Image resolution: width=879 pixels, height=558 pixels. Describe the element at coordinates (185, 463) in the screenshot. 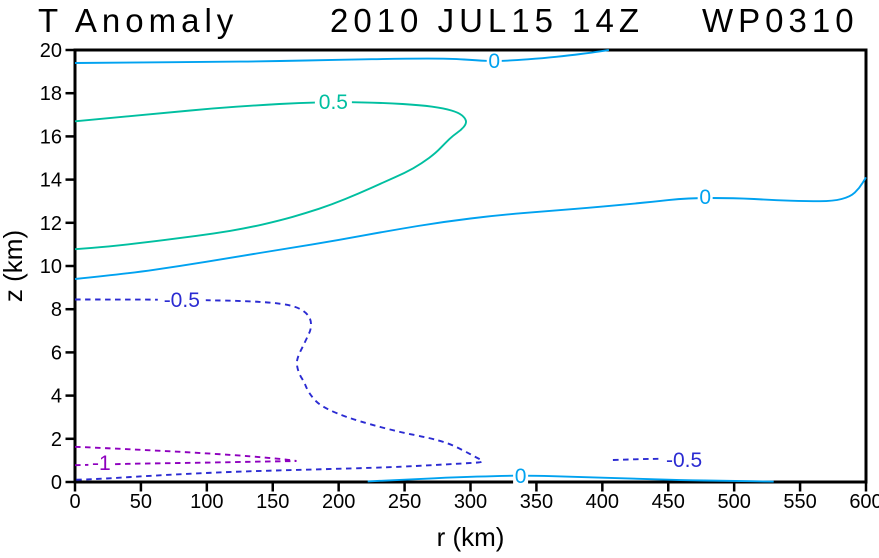

I see `contour-line-neg1-lower` at that location.